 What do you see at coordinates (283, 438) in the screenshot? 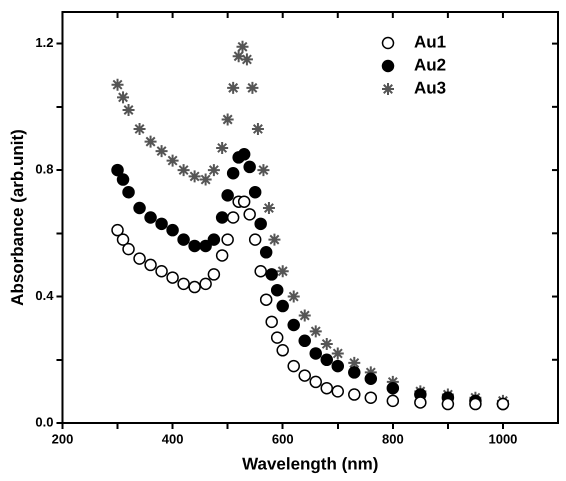
I see `x-tick-label: 600` at bounding box center [283, 438].